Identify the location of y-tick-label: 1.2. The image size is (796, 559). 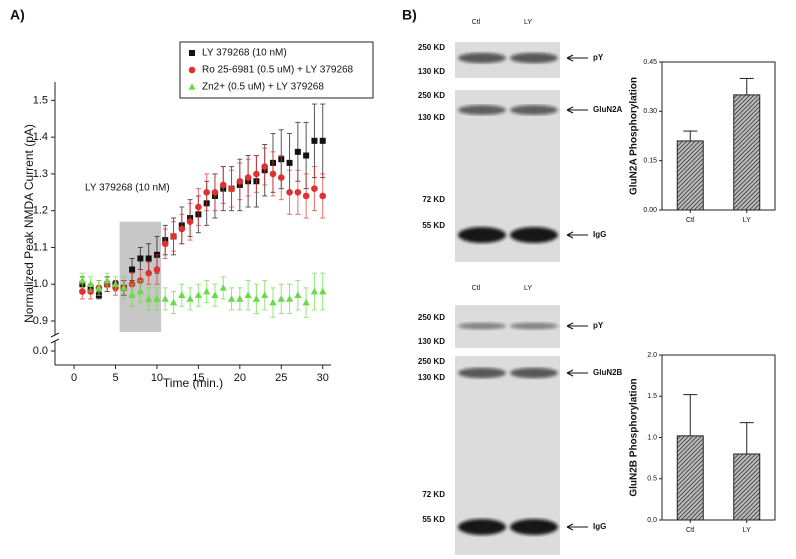
(40, 211).